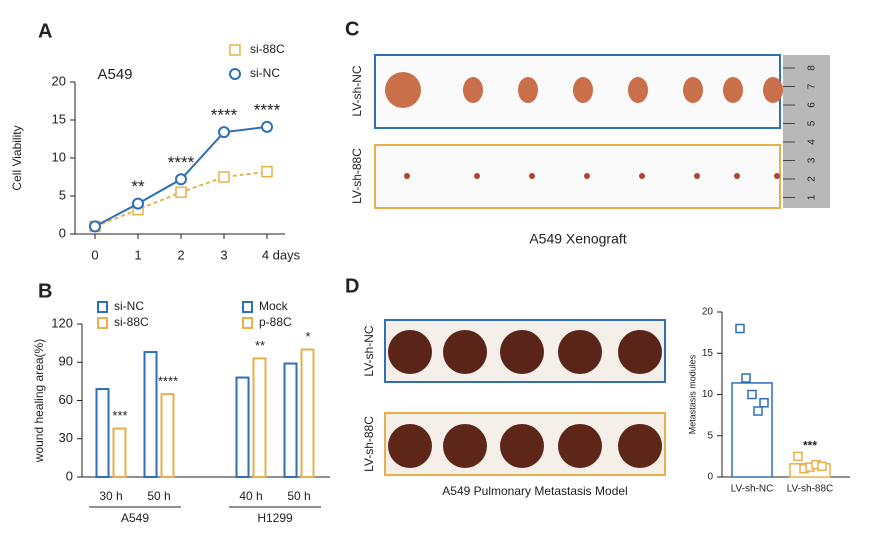  Describe the element at coordinates (66, 361) in the screenshot. I see `y-tick-label: 90` at that location.